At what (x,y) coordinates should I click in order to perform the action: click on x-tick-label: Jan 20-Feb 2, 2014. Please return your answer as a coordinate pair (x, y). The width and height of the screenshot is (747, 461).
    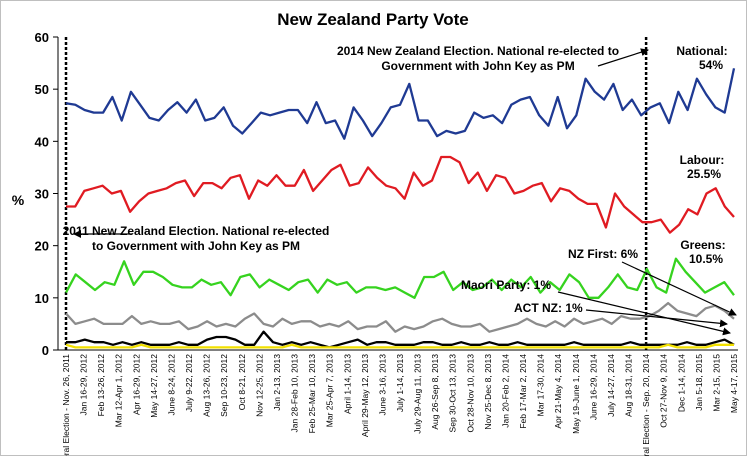
    Looking at the image, I should click on (505, 391).